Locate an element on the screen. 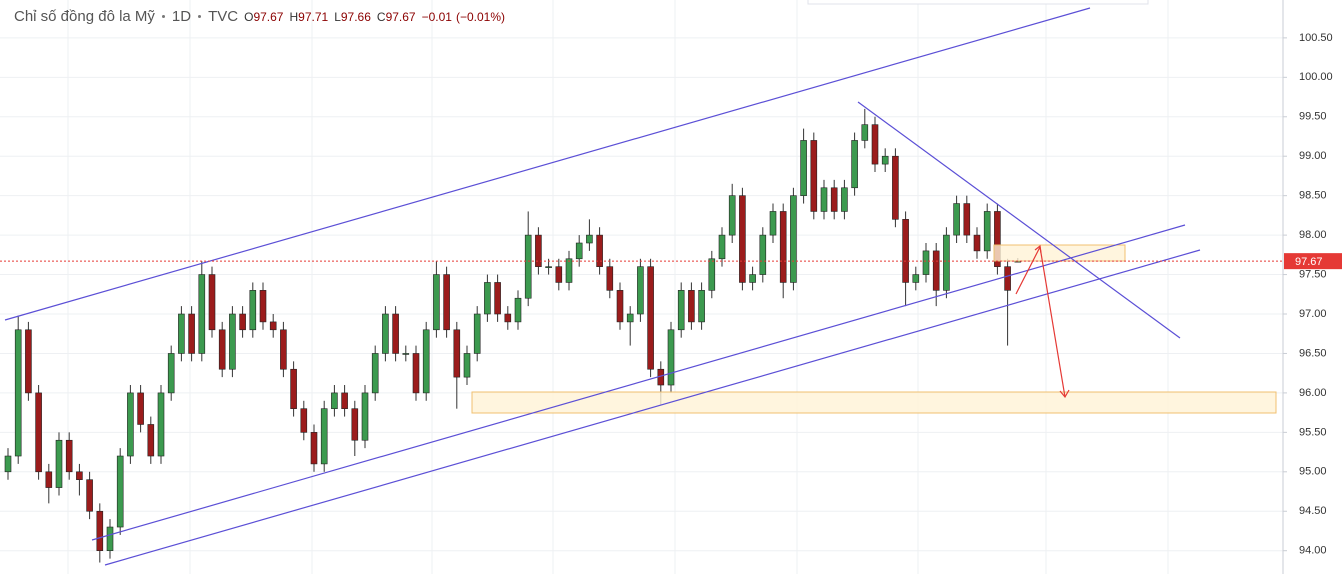  ohlc-key: L is located at coordinates (337, 17).